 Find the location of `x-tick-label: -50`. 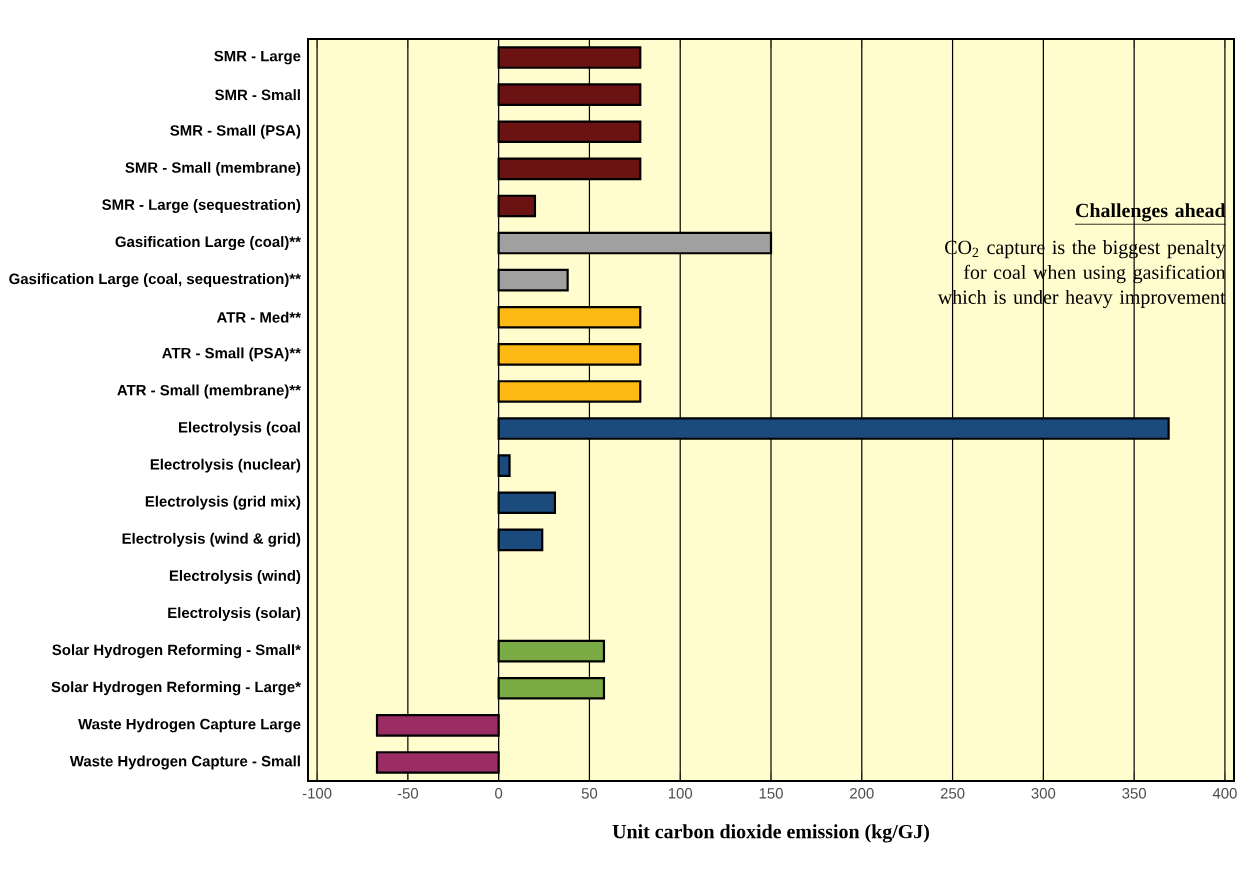

x-tick-label: -50 is located at coordinates (408, 793).